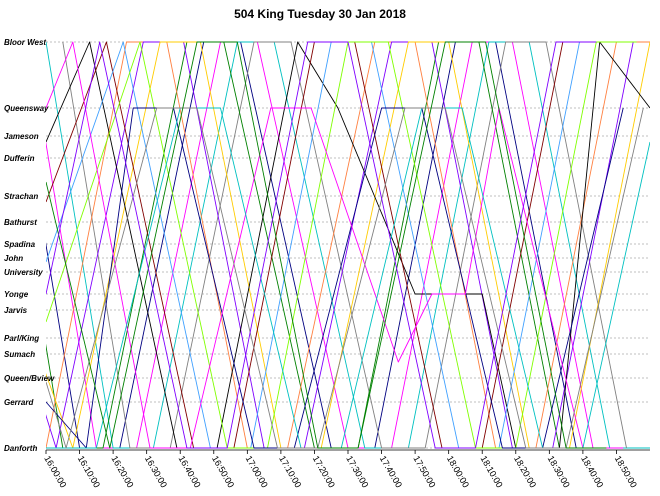 This screenshot has height=496, width=660. Describe the element at coordinates (592, 471) in the screenshot. I see `x-tick-label: 18:40:00` at that location.